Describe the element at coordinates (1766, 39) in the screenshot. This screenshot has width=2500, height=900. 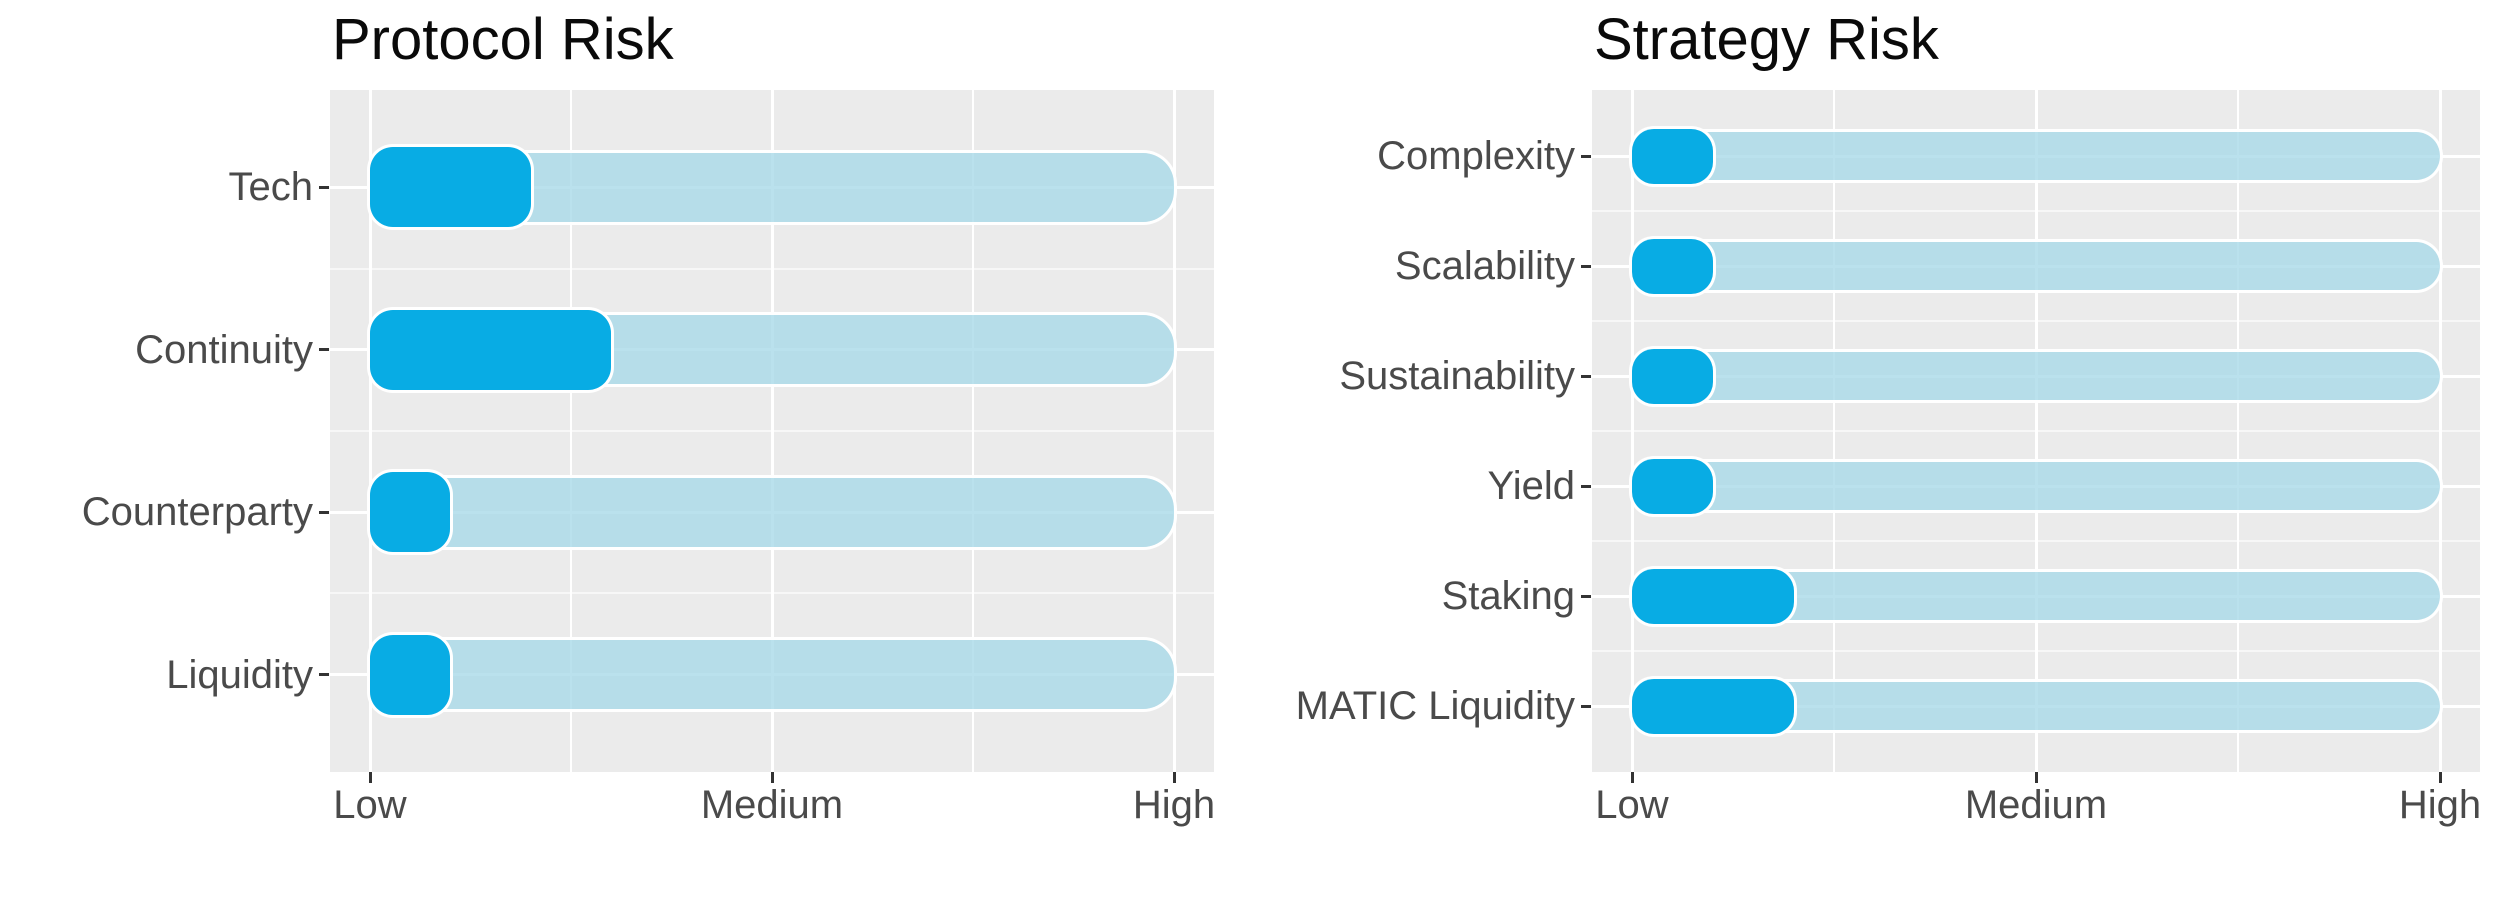
I see `chart-title: Strategy Risk` at that location.